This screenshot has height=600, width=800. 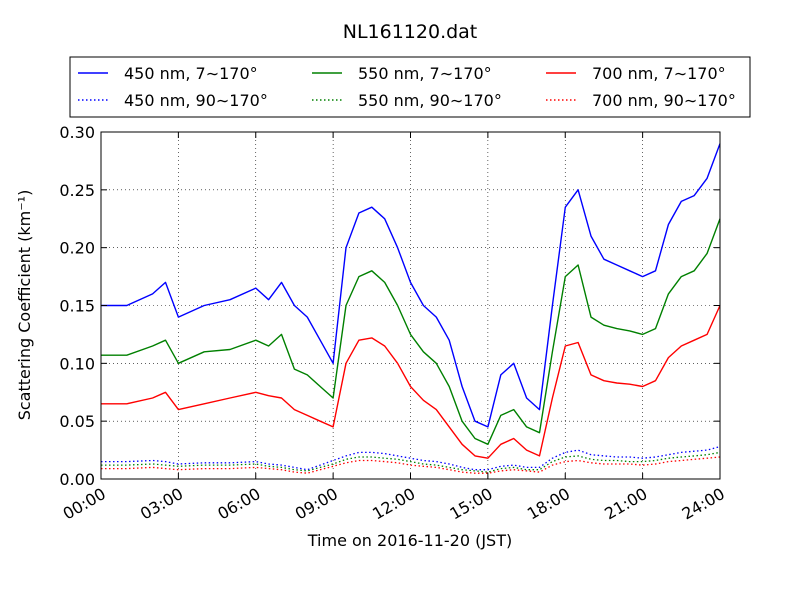 What do you see at coordinates (316, 504) in the screenshot?
I see `x-tick-label: 09:00` at bounding box center [316, 504].